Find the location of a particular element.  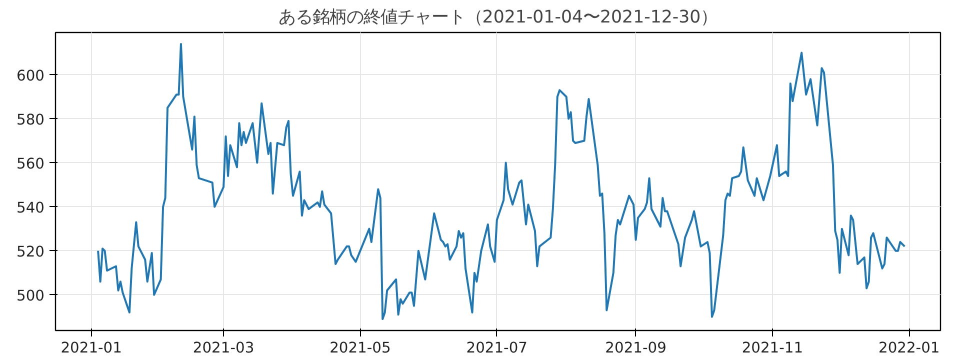

y-tick-label: 560 is located at coordinates (30, 163).